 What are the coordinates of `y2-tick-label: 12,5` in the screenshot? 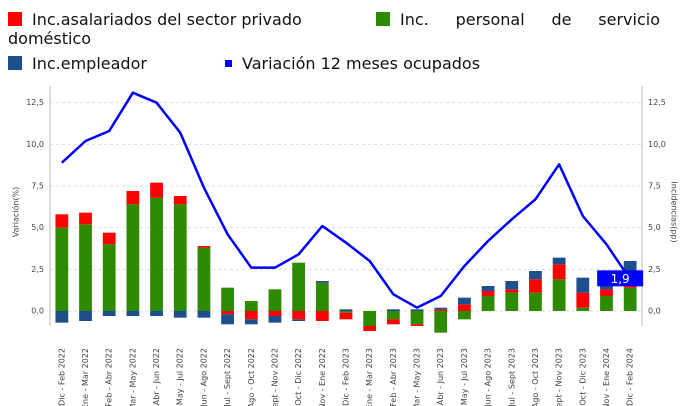 It's located at (657, 102).